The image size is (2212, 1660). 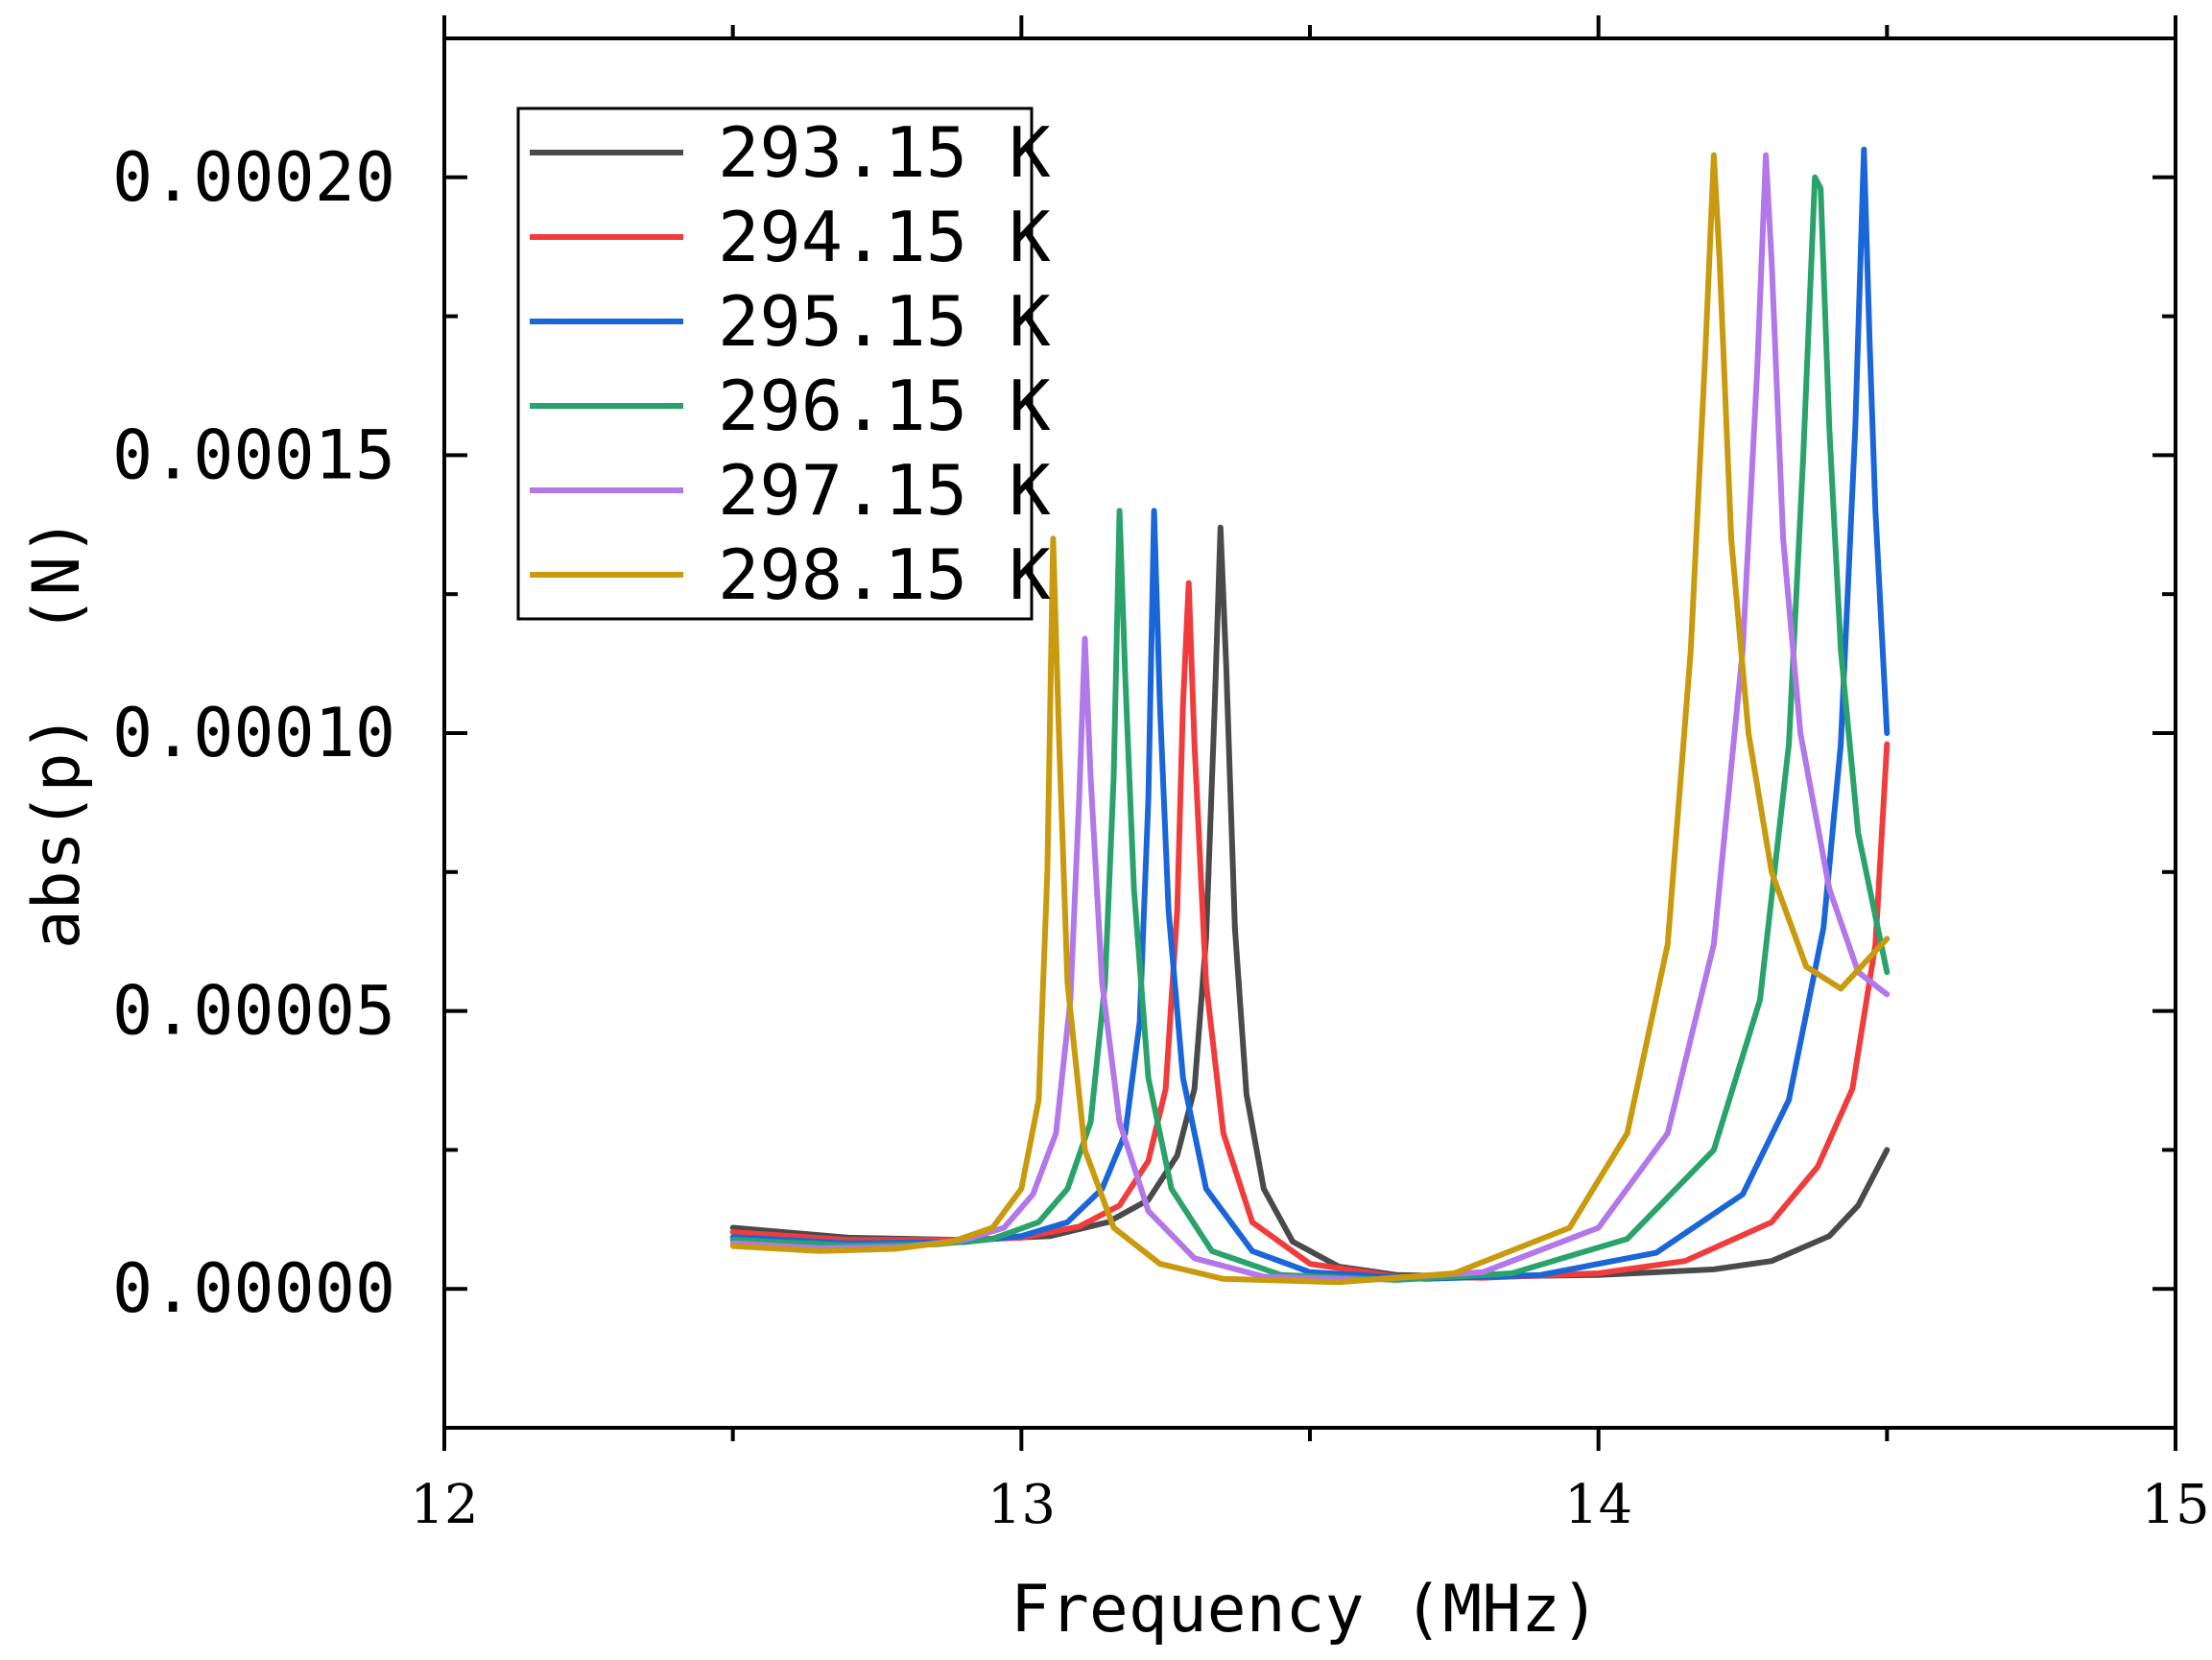 I want to click on y-axis-title: abs(p) (N), so click(x=57, y=733).